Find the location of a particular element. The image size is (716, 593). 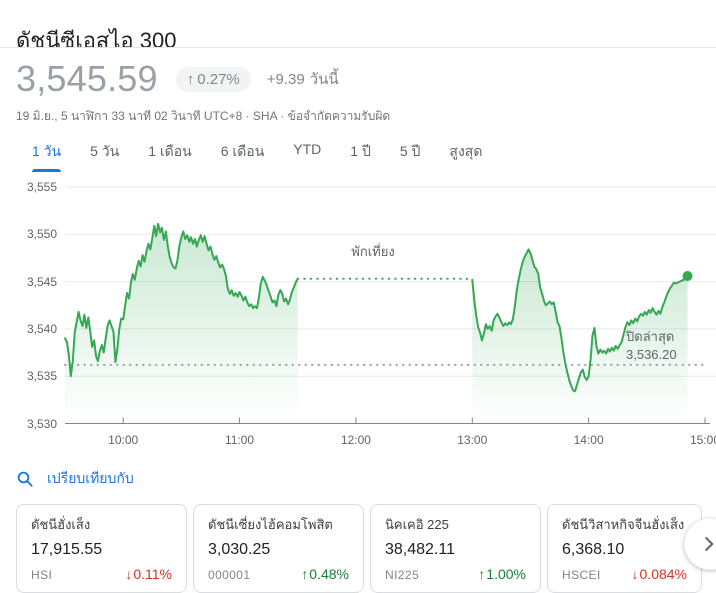

previous-close-value: 3,536.20 is located at coordinates (651, 354).